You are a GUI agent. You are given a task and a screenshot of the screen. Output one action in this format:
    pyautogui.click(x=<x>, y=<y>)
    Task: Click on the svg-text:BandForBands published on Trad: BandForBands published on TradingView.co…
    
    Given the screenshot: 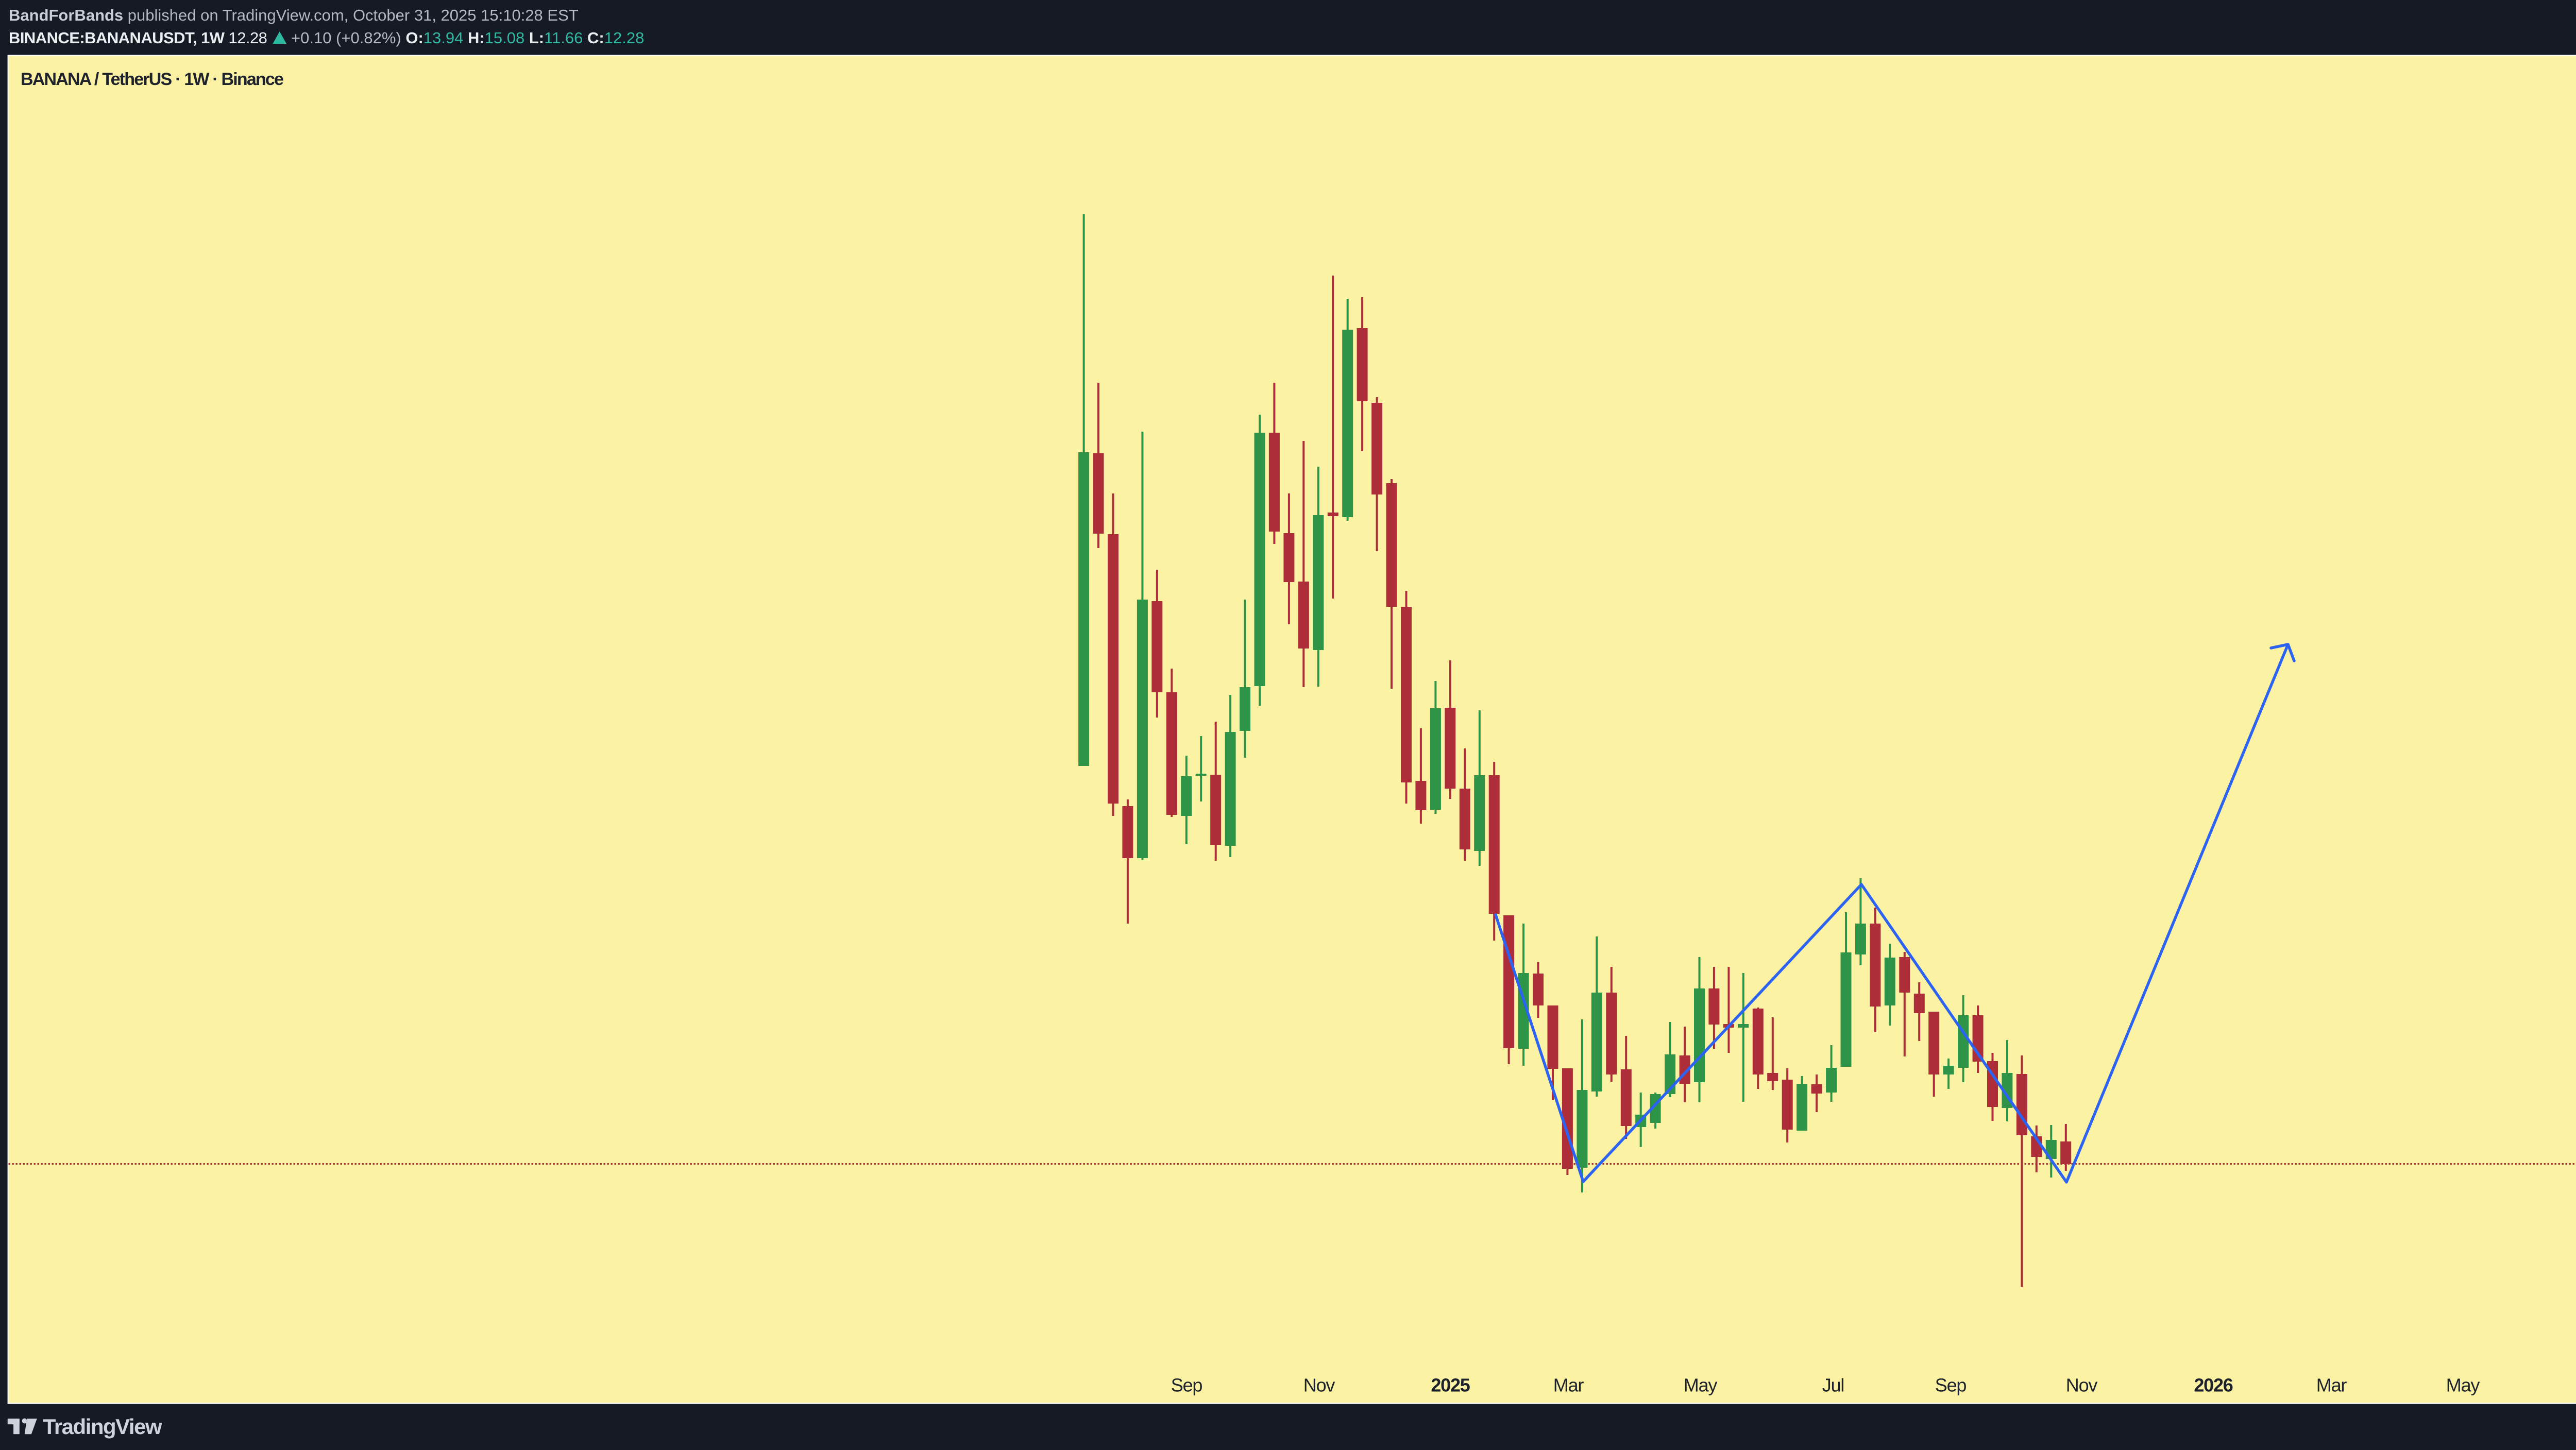 What is the action you would take?
    pyautogui.click(x=294, y=15)
    